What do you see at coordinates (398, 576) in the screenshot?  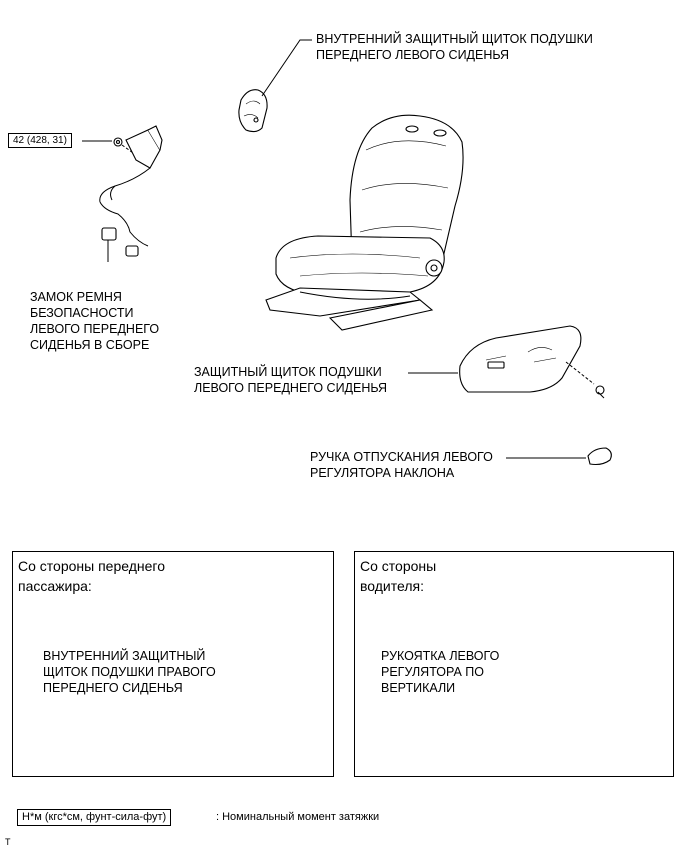 I see `driver-panel-title: Со стороны водителя:` at bounding box center [398, 576].